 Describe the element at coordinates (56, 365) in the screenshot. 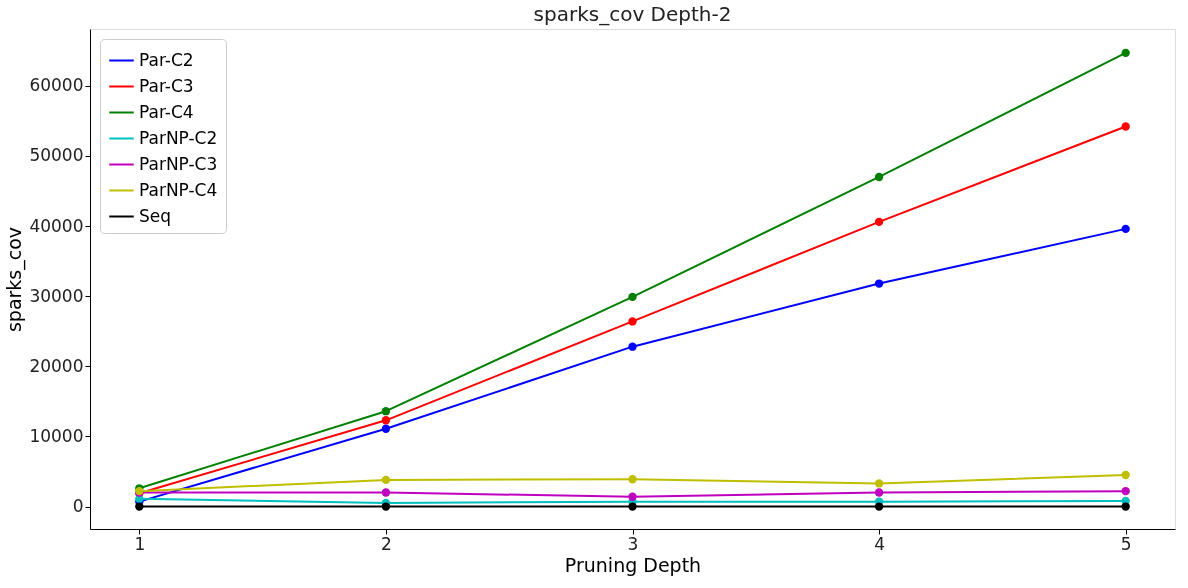

I see `y-tick-label: 20000` at that location.